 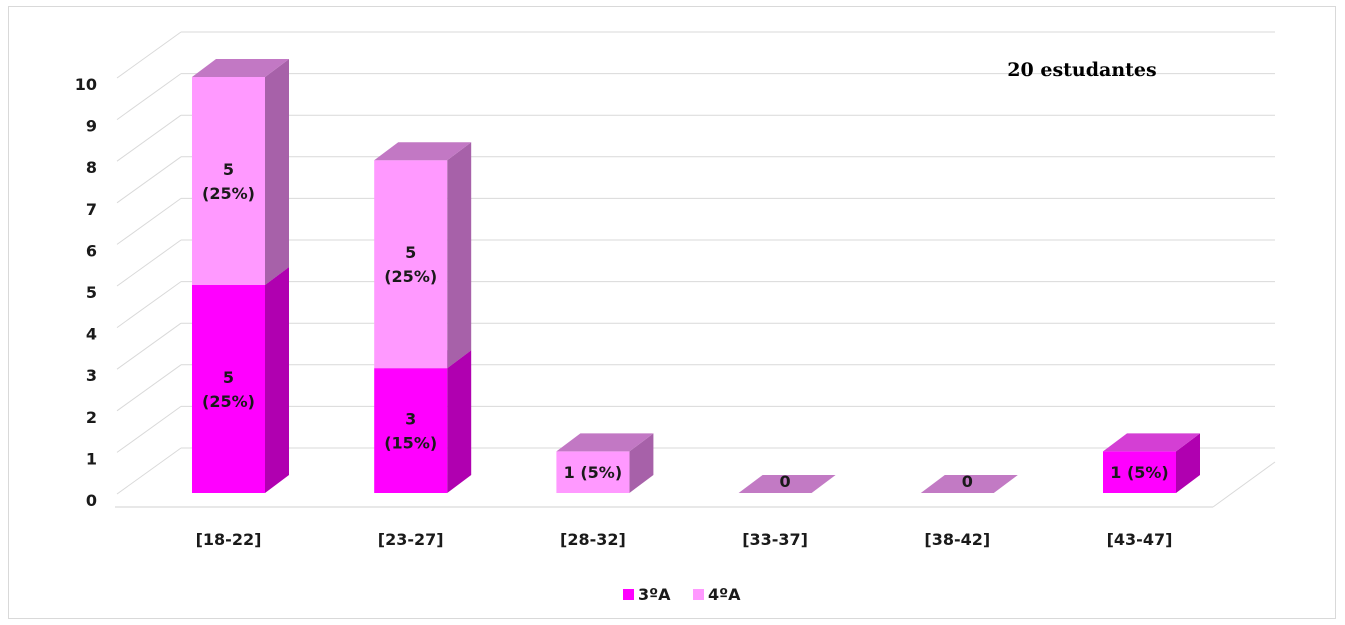 I want to click on x-tick-label: [33-37], so click(x=775, y=539).